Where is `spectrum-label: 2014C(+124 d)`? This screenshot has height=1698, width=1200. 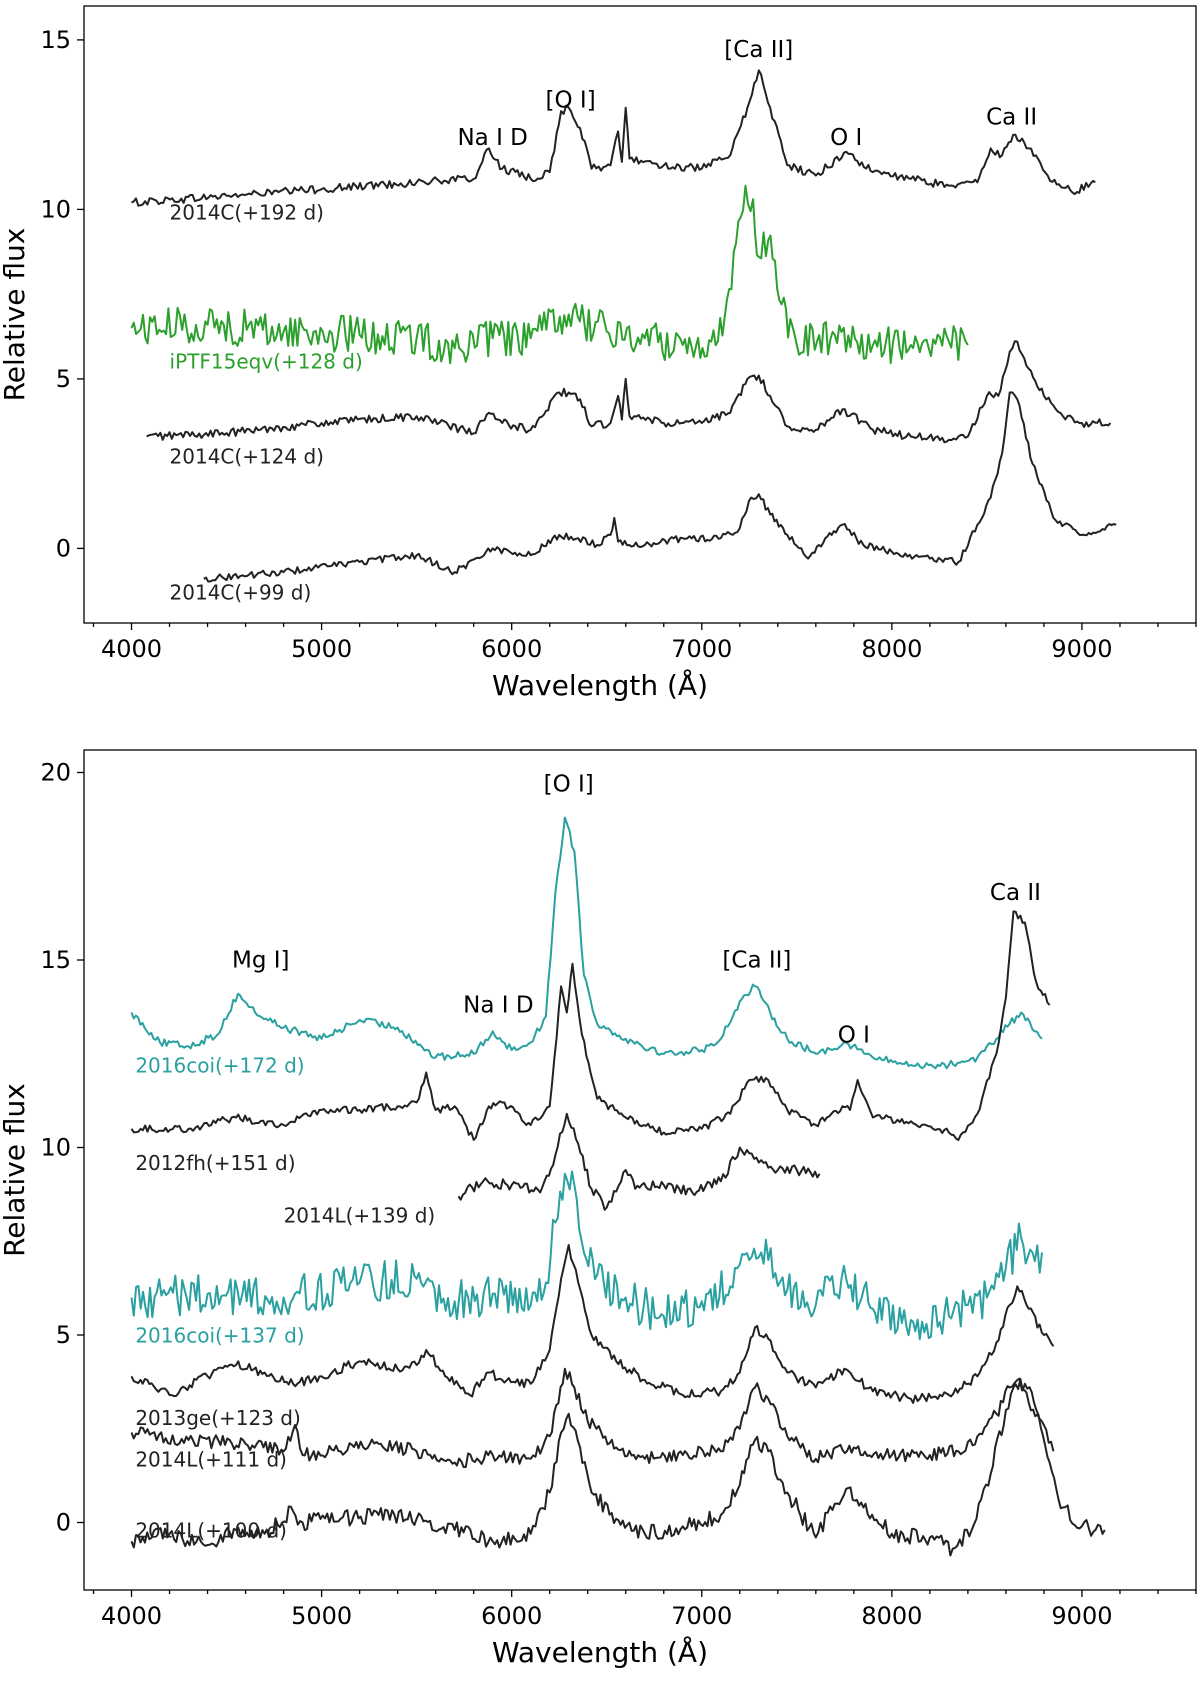 spectrum-label: 2014C(+124 d) is located at coordinates (247, 457).